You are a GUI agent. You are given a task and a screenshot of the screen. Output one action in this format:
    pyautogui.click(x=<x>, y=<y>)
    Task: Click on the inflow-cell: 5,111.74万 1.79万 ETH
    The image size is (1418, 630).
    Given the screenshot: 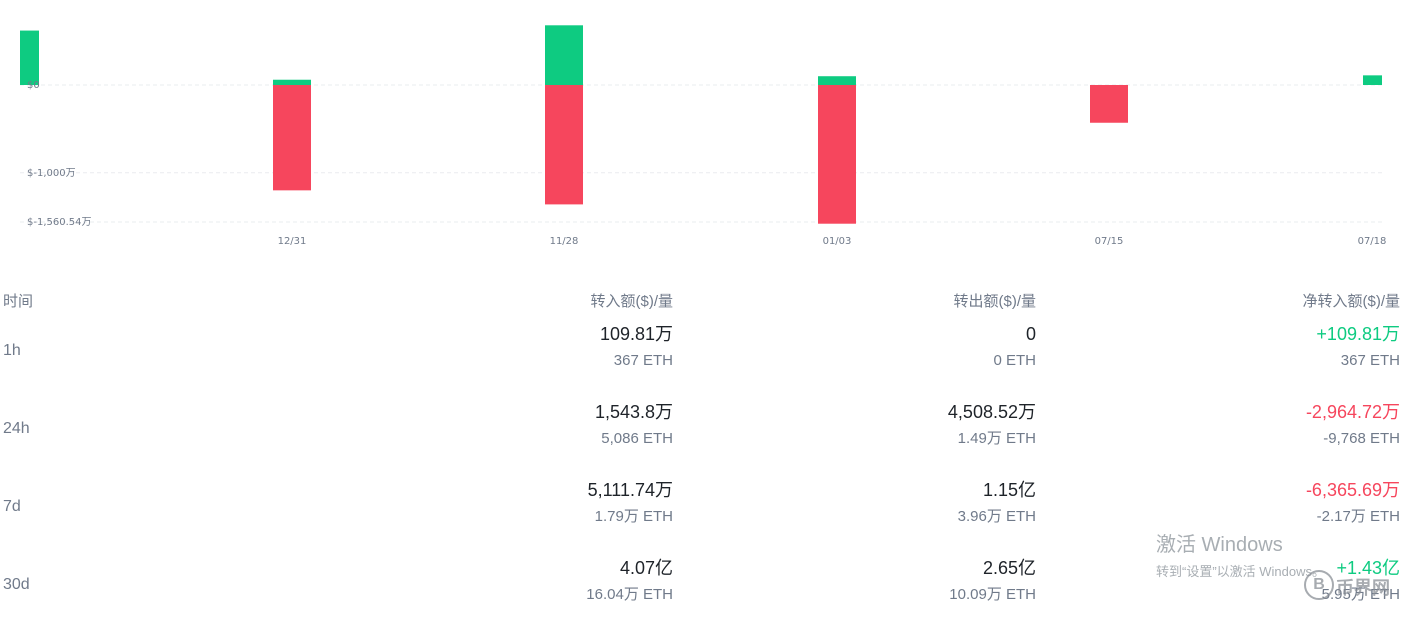 What is the action you would take?
    pyautogui.click(x=630, y=503)
    